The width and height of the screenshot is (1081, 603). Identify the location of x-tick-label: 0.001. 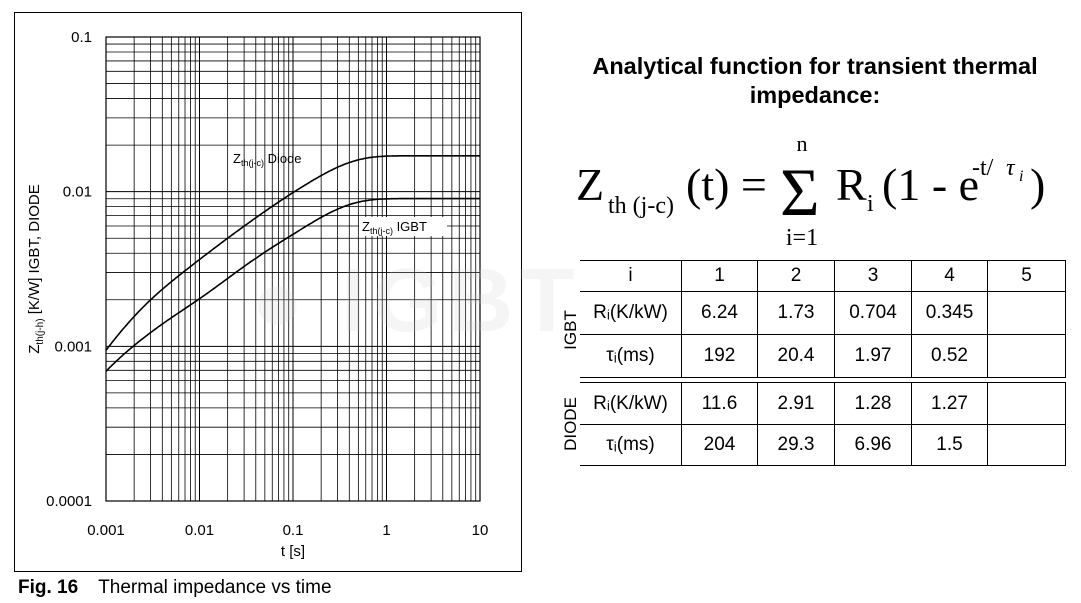
(106, 530).